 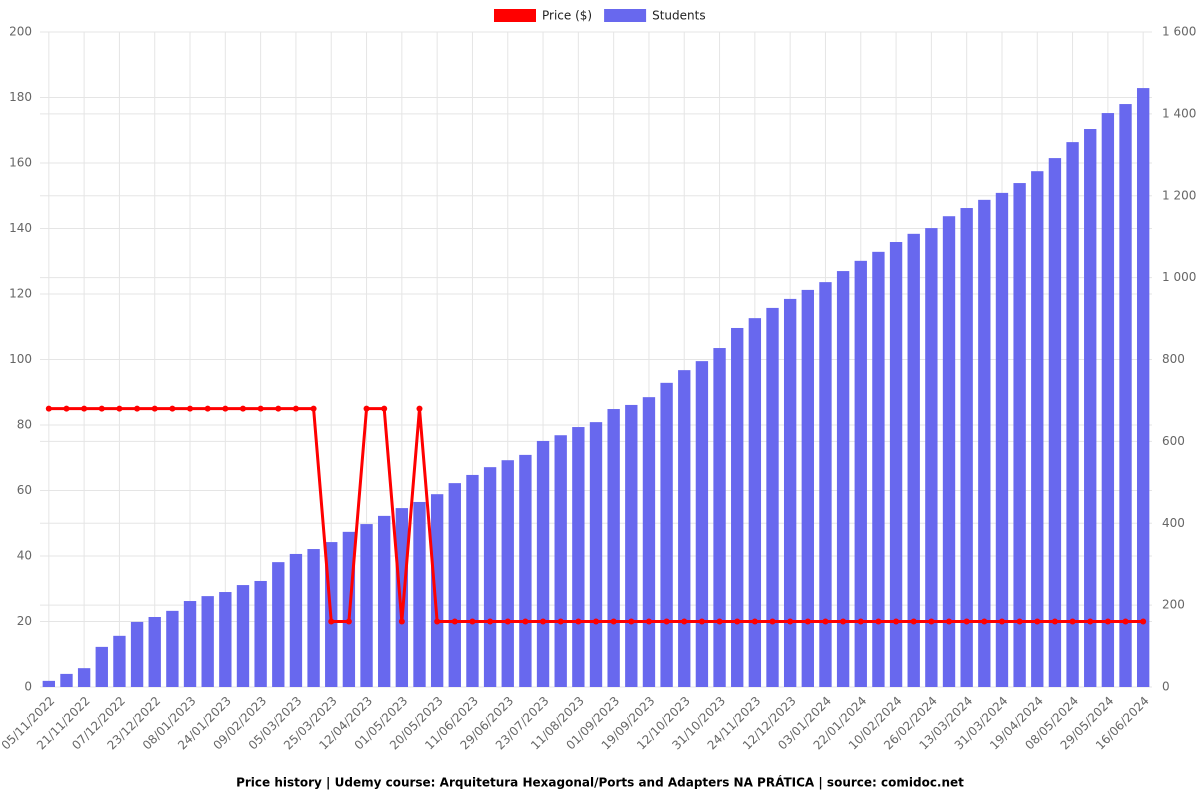 What do you see at coordinates (1173, 523) in the screenshot?
I see `y2-tick-label: 400` at bounding box center [1173, 523].